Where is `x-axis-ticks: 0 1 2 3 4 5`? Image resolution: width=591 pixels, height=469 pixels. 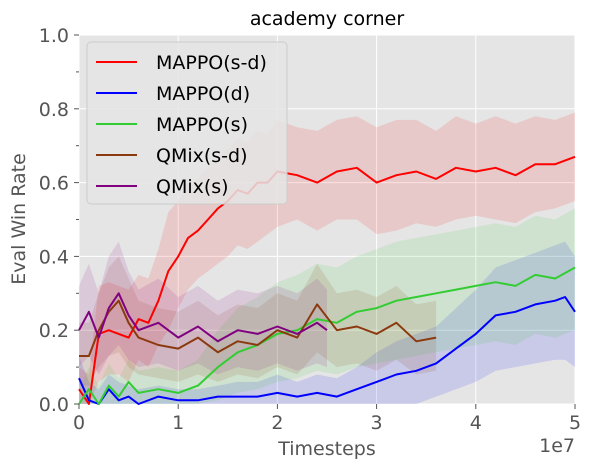
x-axis-ticks: 0 1 2 3 4 5 is located at coordinates (327, 419).